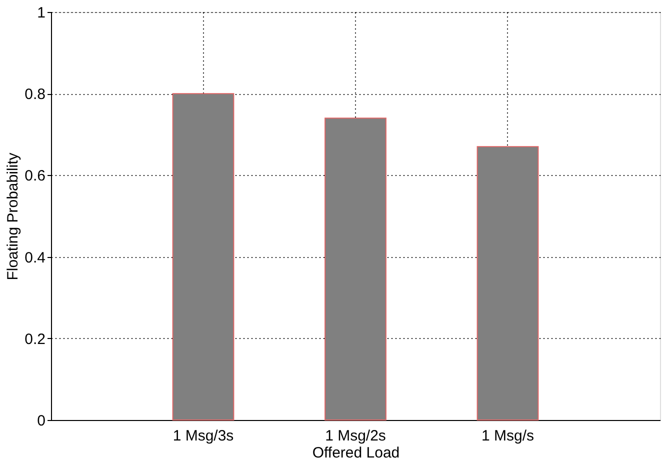  I want to click on x-axis-title: Offered Load, so click(356, 453).